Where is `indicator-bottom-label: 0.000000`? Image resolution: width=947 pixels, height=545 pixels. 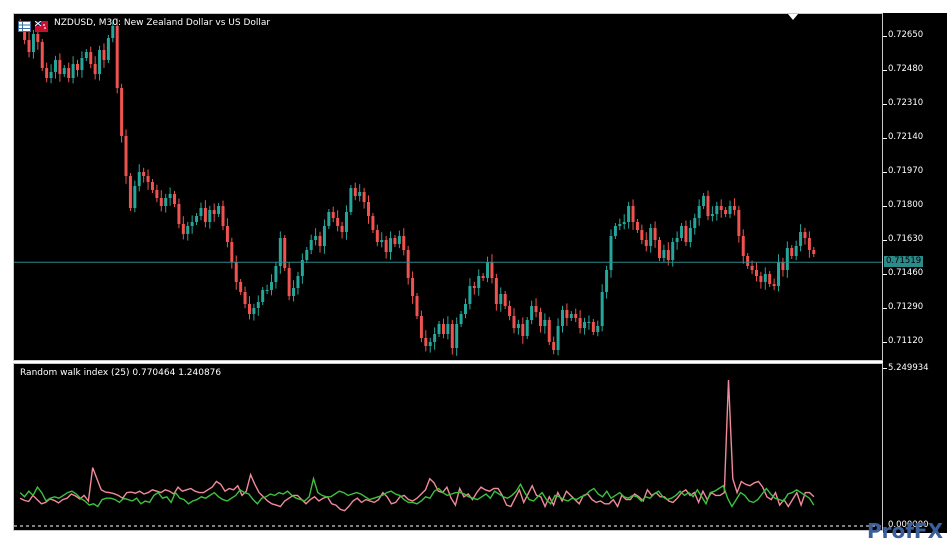
indicator-bottom-label: 0.000000 is located at coordinates (908, 525).